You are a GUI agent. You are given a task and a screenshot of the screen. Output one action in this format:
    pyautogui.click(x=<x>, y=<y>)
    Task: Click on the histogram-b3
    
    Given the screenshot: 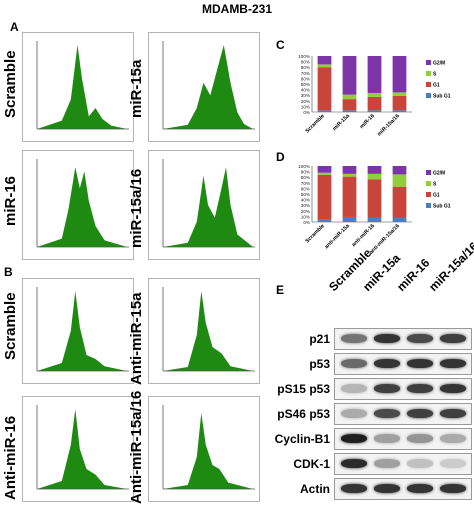 What is the action you would take?
    pyautogui.click(x=82, y=447)
    